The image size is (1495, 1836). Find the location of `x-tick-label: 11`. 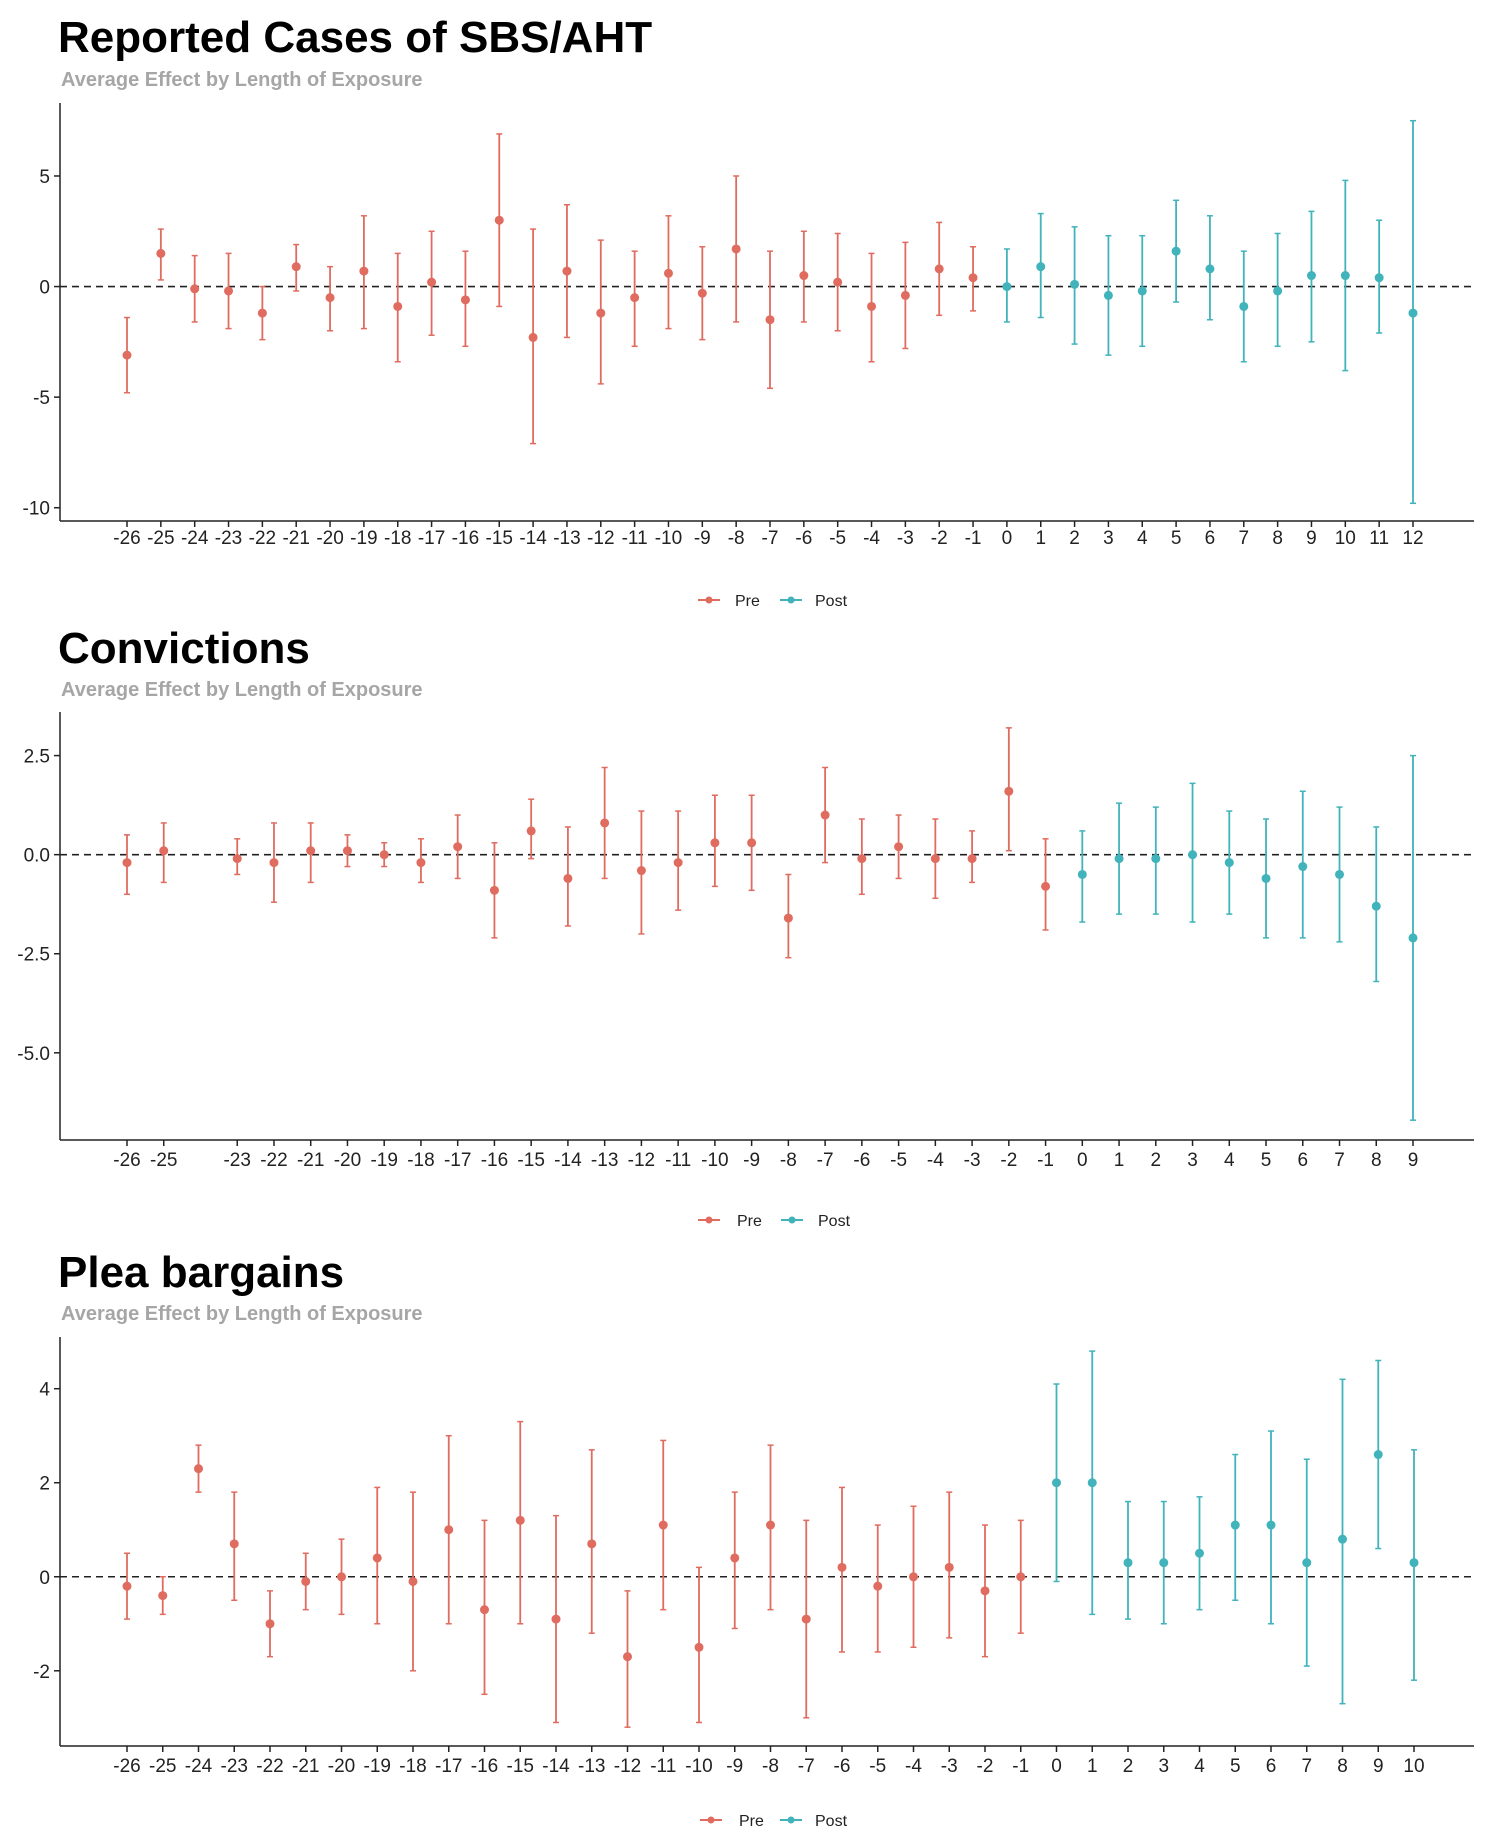

x-tick-label: 11 is located at coordinates (1379, 538).